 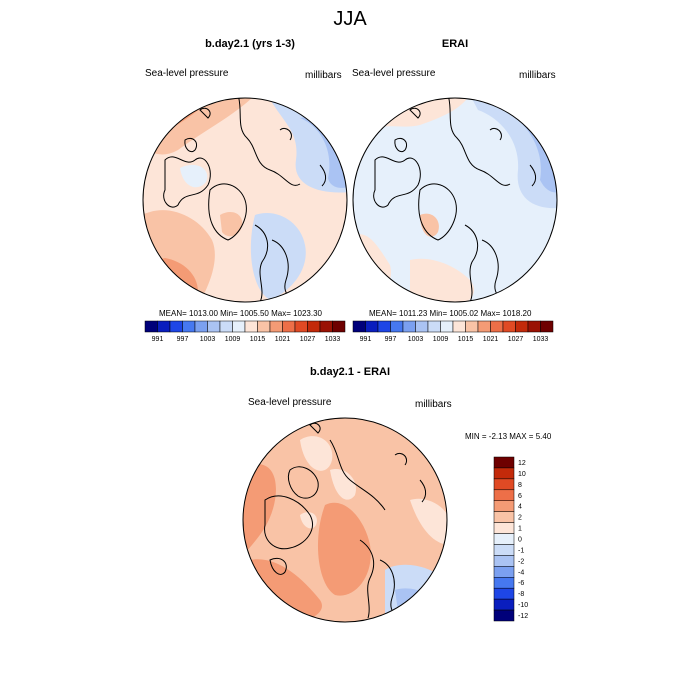 I want to click on map-panel2, so click(x=455, y=200).